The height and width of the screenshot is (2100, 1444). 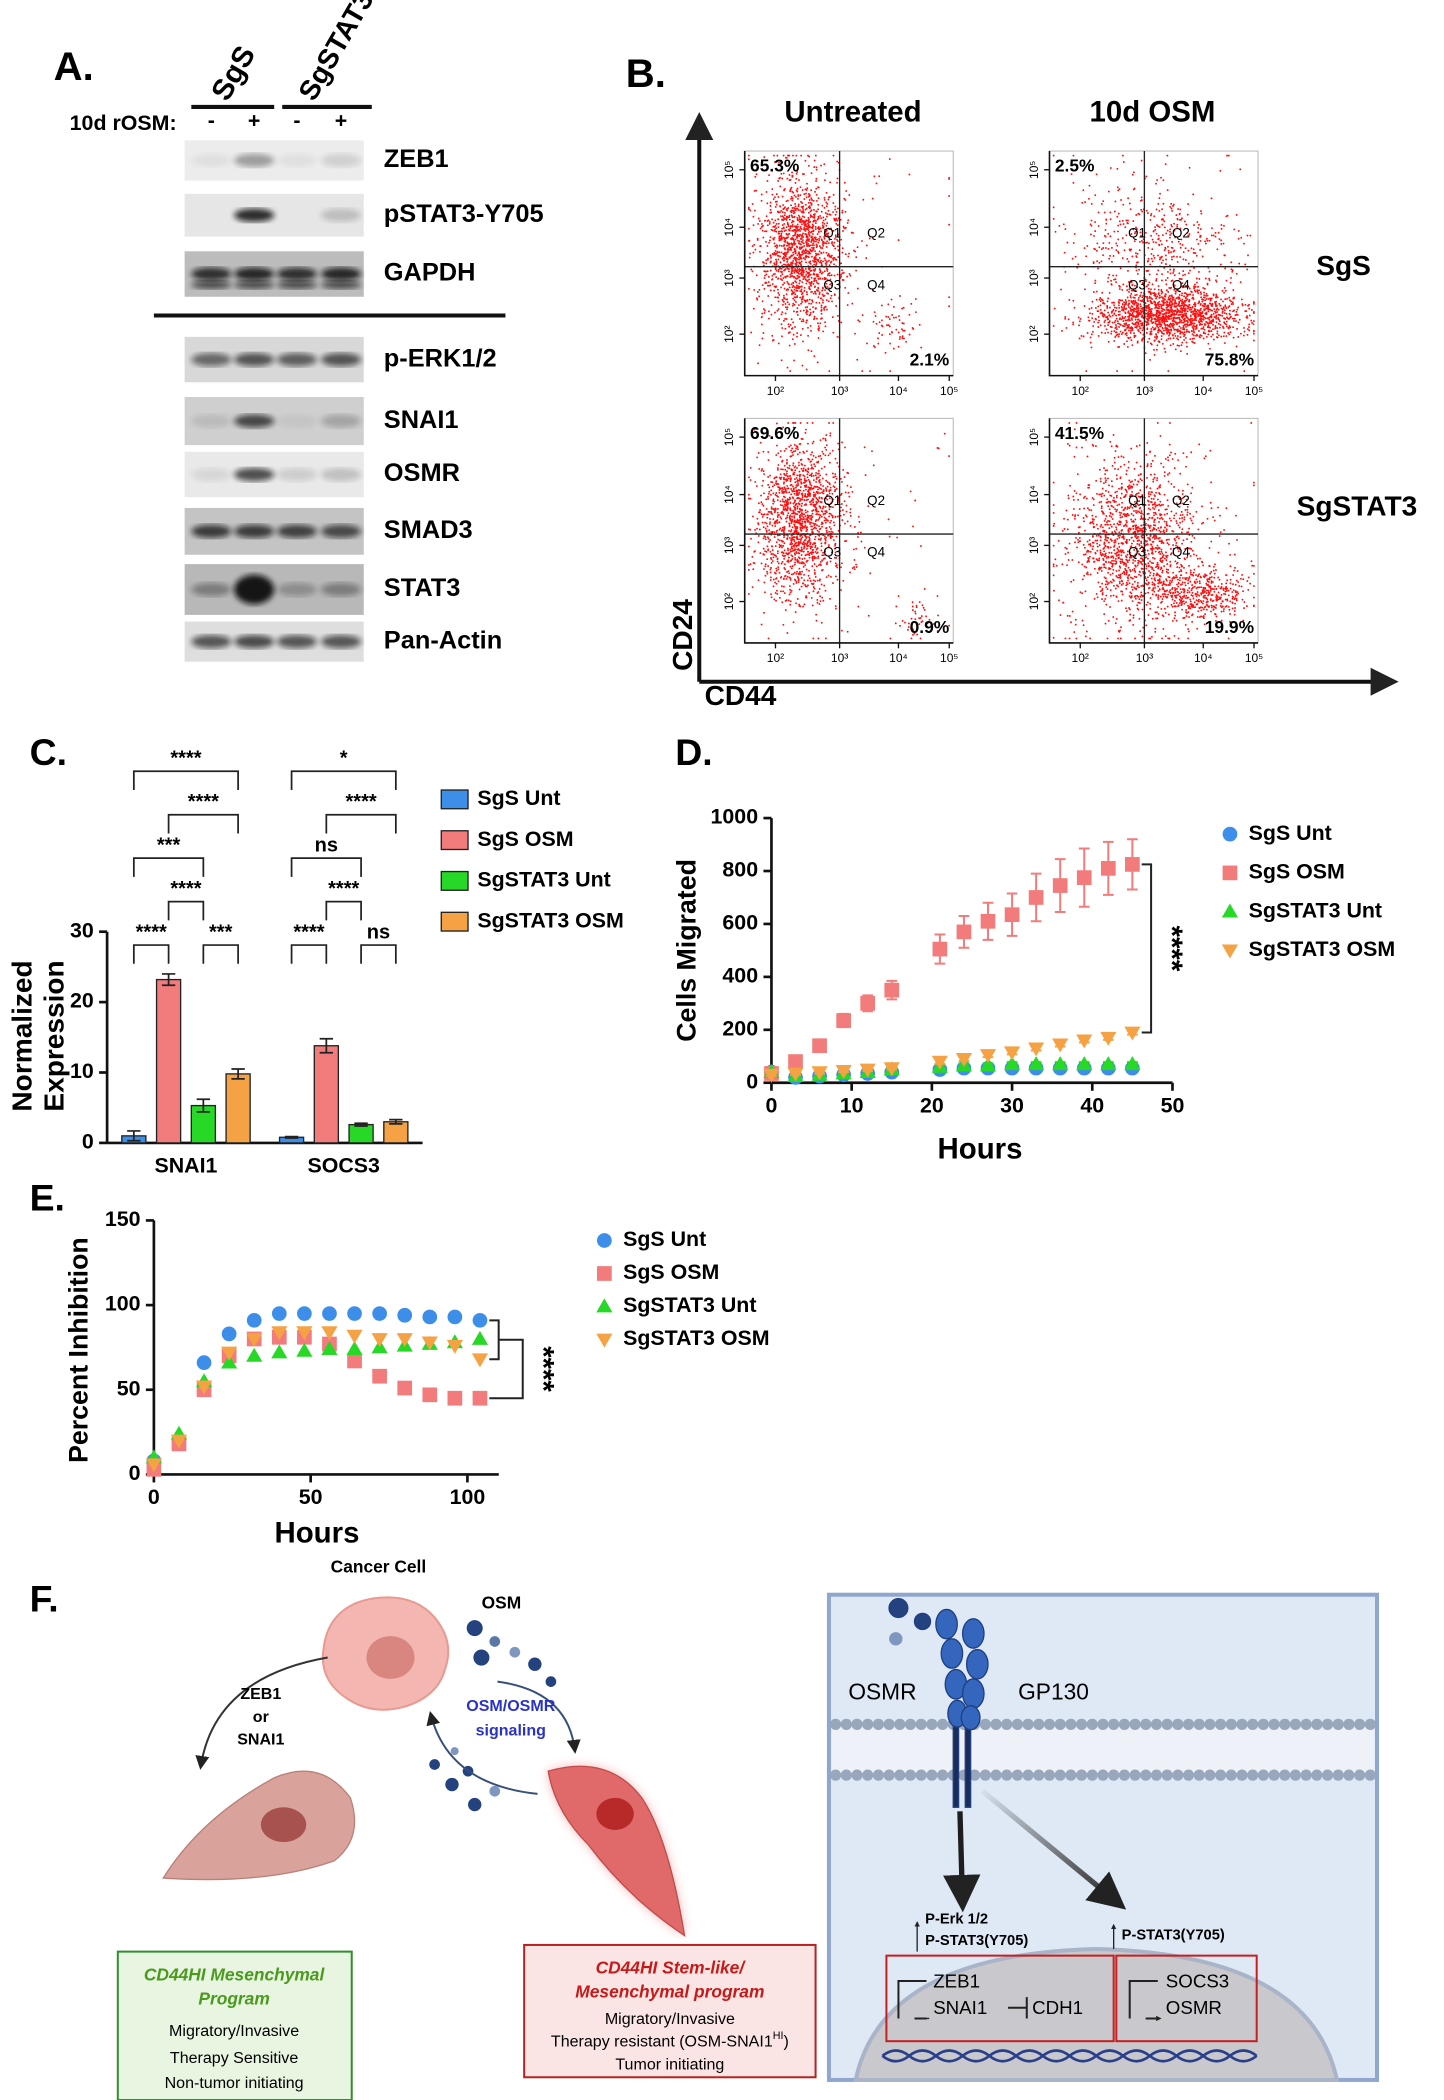 What do you see at coordinates (422, 473) in the screenshot?
I see `blot-label: OSMR` at bounding box center [422, 473].